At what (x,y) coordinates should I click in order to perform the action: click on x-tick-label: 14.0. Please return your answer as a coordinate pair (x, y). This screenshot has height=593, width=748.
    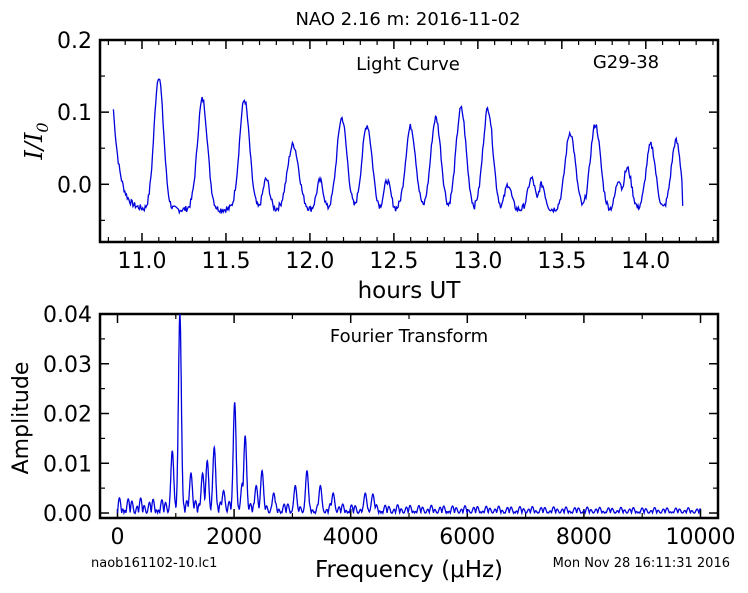
    Looking at the image, I should click on (645, 261).